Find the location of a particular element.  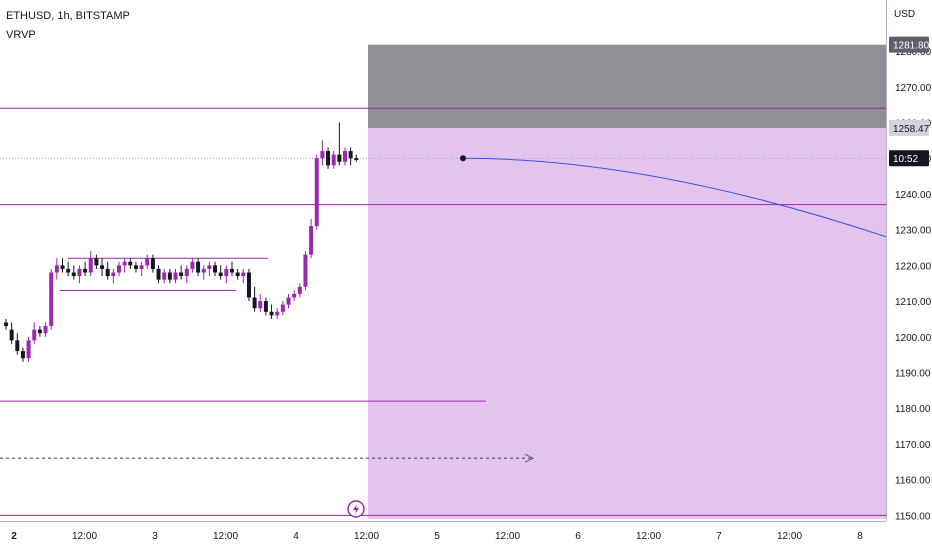

indicator-label: VRVP is located at coordinates (21, 35).